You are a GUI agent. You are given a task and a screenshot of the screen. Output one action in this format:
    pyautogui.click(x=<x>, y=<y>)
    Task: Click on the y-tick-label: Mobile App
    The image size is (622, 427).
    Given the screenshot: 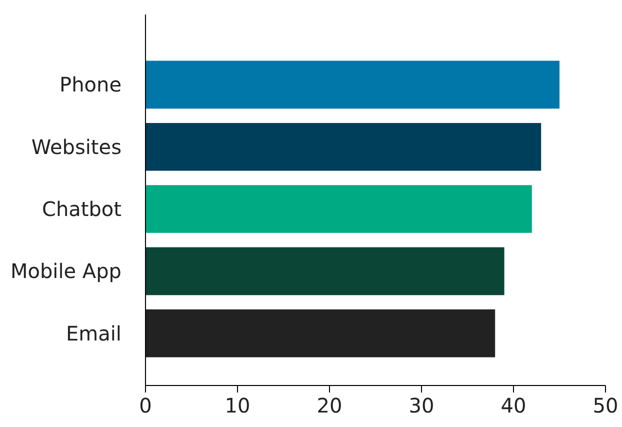 What is the action you would take?
    pyautogui.click(x=66, y=271)
    